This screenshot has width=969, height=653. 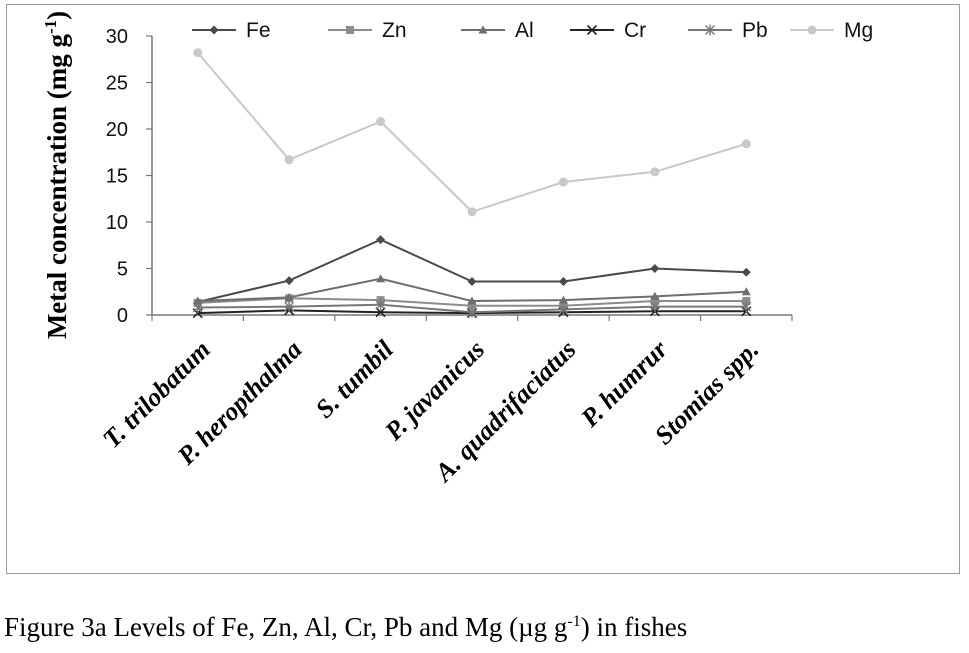 What do you see at coordinates (634, 627) in the screenshot?
I see `caption-text-end: ) in fishes` at bounding box center [634, 627].